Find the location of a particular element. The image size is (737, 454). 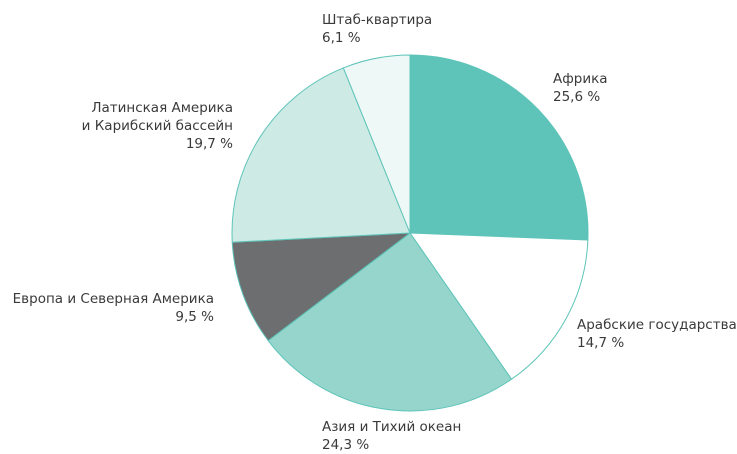

category-name: Африка is located at coordinates (580, 79).